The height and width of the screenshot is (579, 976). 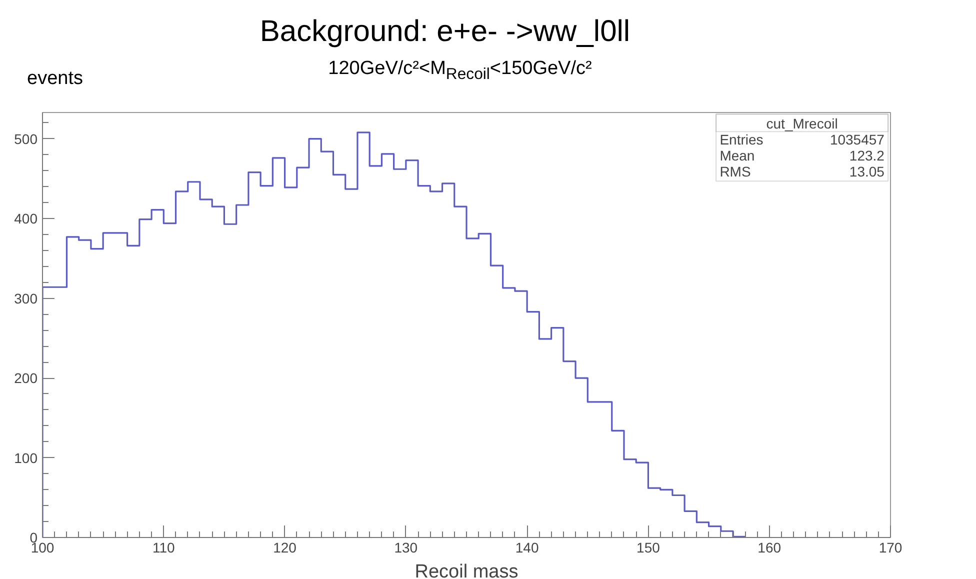 What do you see at coordinates (460, 70) in the screenshot?
I see `chart-subtitle: 120GeV/c²<M$_{Recoil}$<150GeV/c²` at bounding box center [460, 70].